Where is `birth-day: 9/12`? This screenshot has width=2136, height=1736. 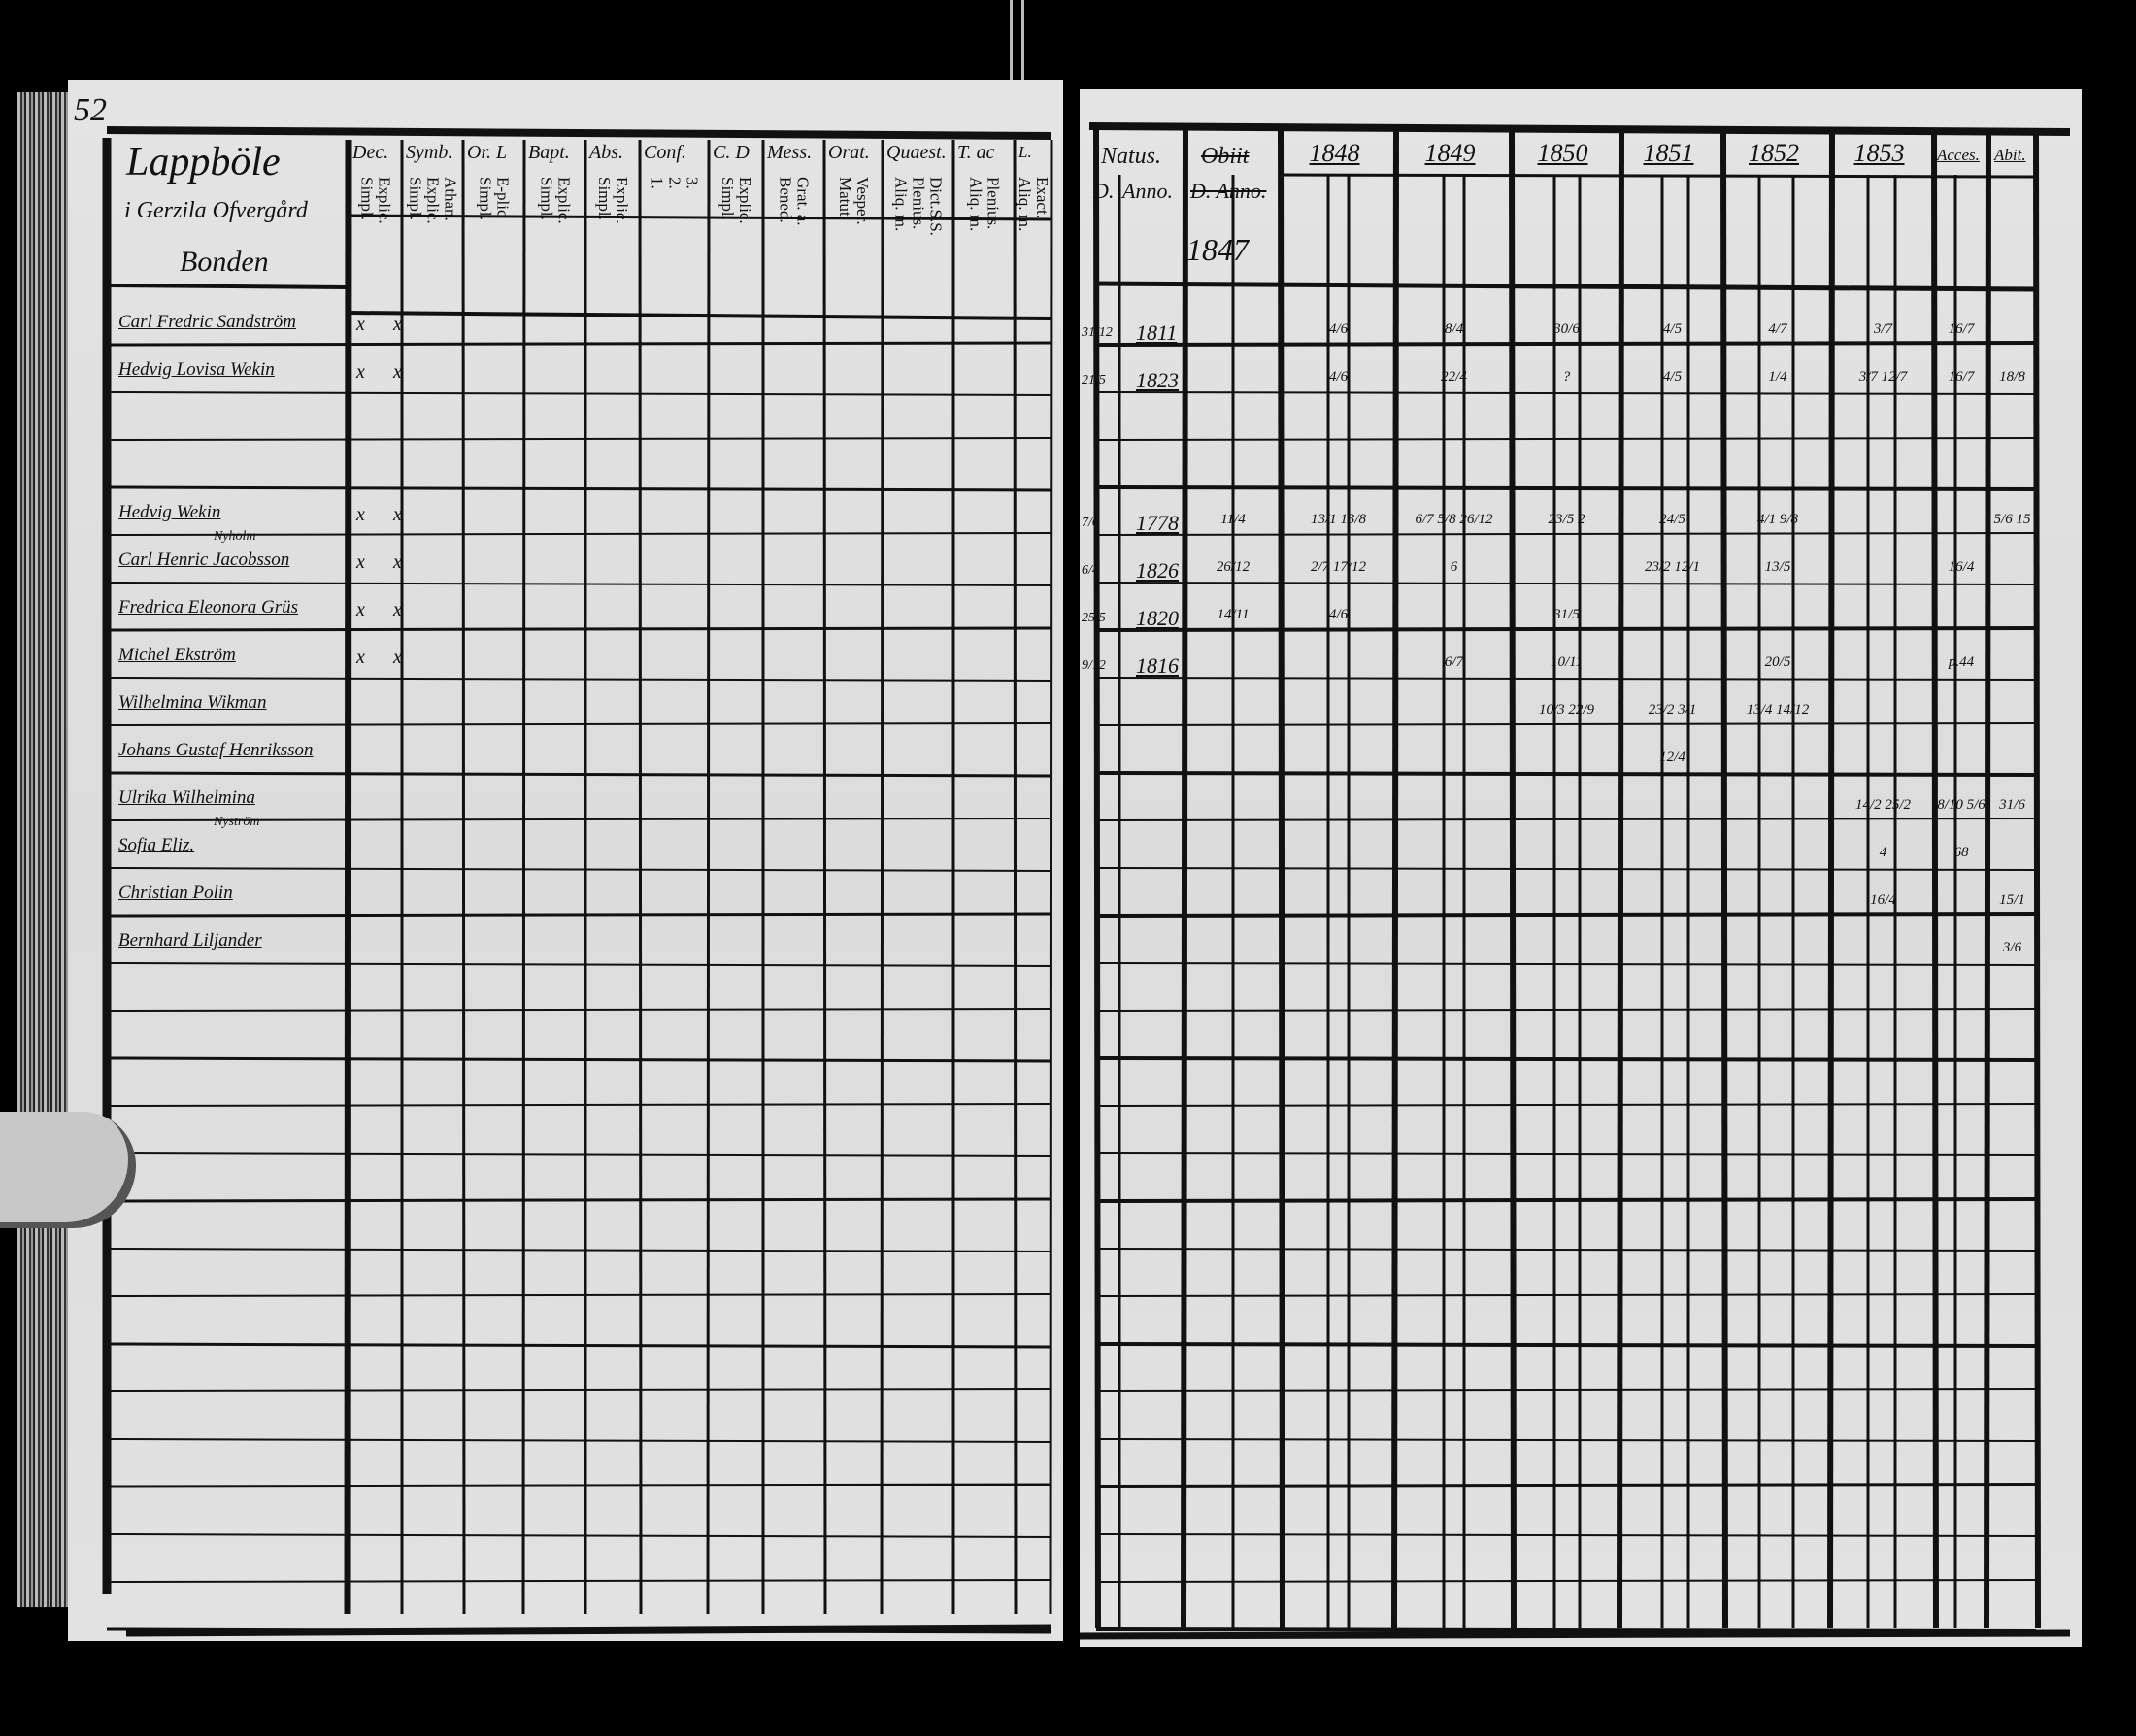
birth-day: 9/12 is located at coordinates (1094, 665).